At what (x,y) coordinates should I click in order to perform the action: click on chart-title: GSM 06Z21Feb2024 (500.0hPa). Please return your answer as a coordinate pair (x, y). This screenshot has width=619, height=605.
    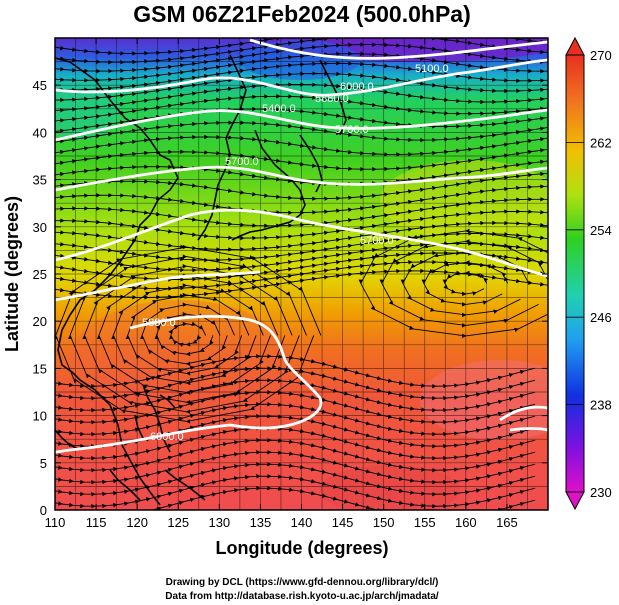
    Looking at the image, I should click on (302, 14).